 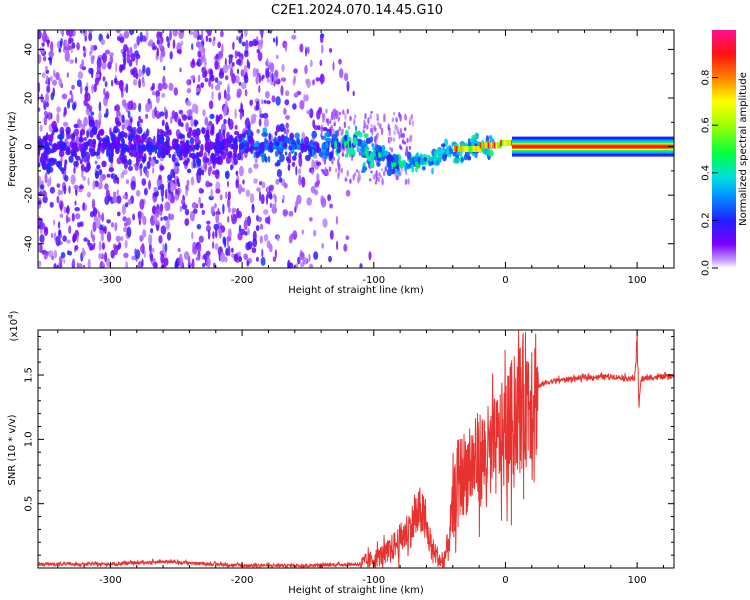 I want to click on snr-y-scale-exp: 4, so click(x=11, y=316).